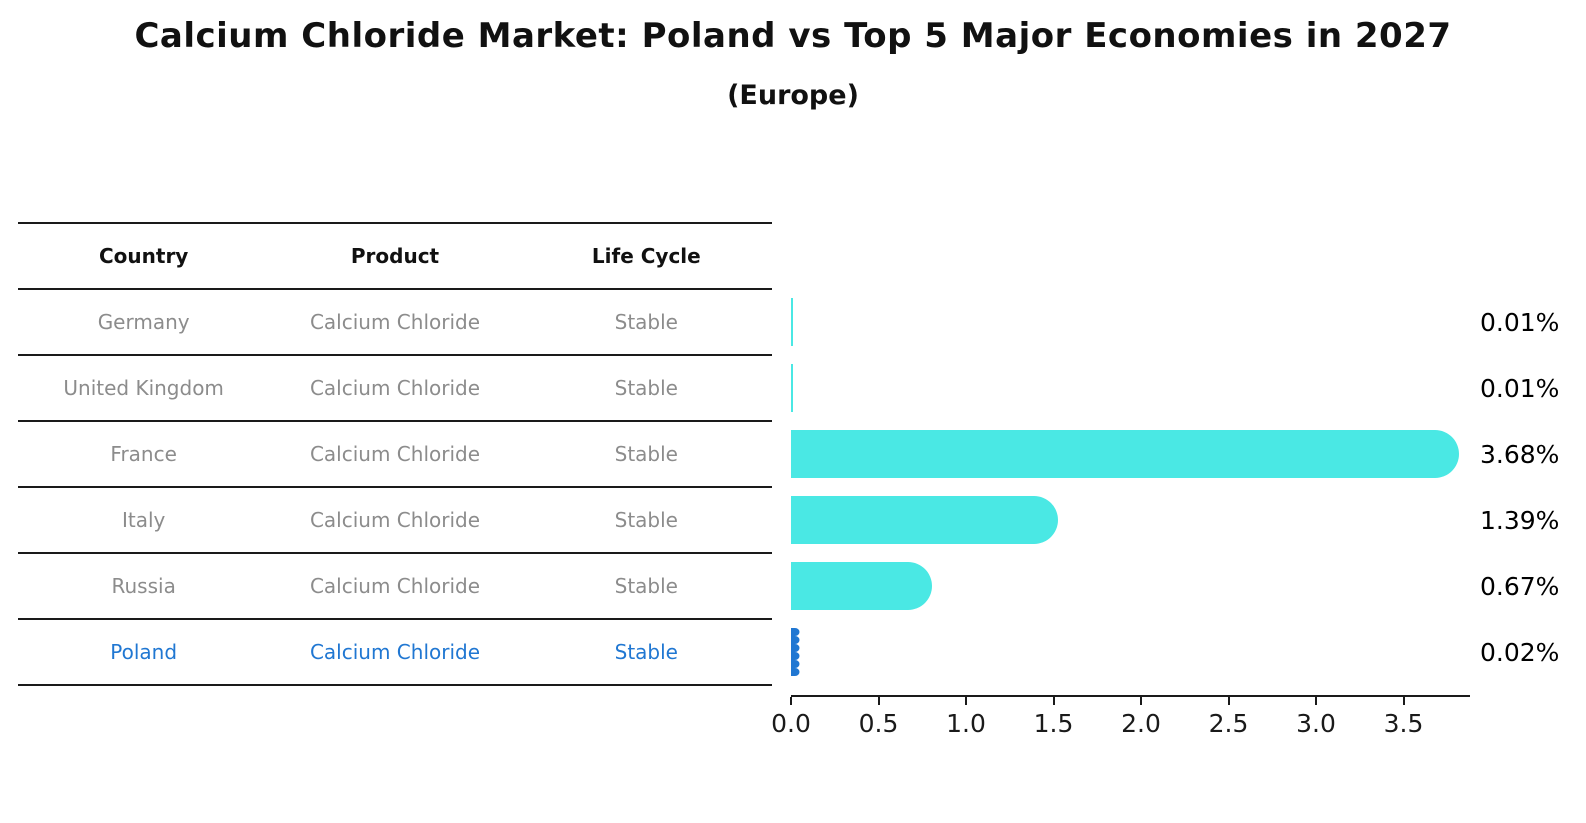  Describe the element at coordinates (646, 256) in the screenshot. I see `column-header-life-cycle: Life Cycle` at that location.